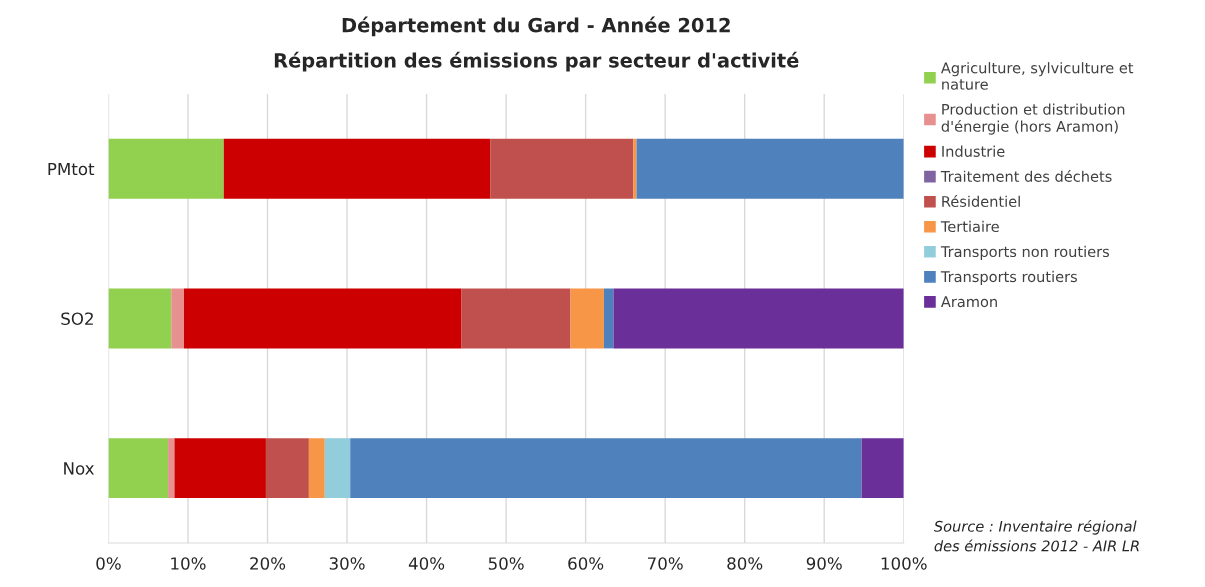  What do you see at coordinates (981, 201) in the screenshot?
I see `legend-label: Résidentiel` at bounding box center [981, 201].